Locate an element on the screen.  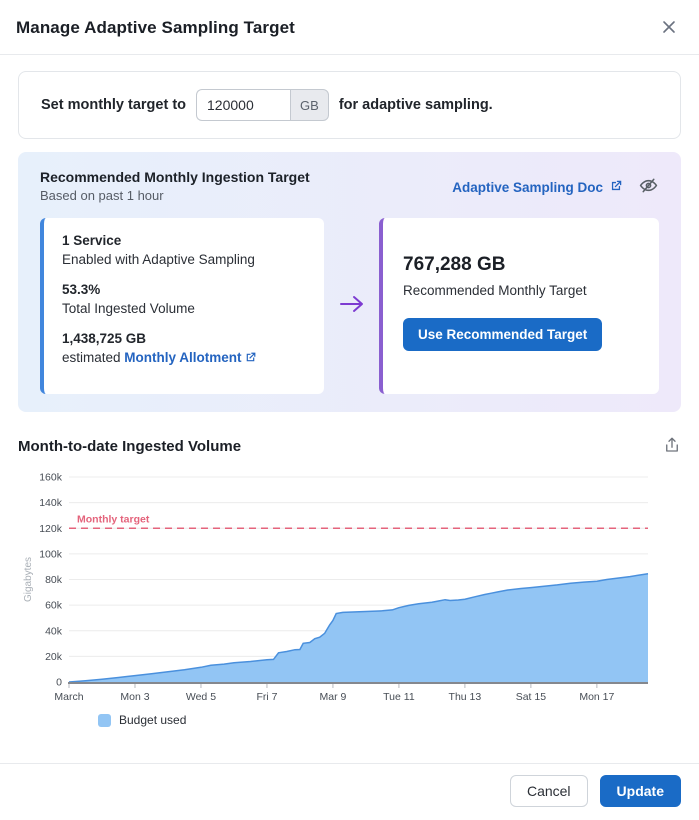
svg-text: 20k is located at coordinates (54, 657).